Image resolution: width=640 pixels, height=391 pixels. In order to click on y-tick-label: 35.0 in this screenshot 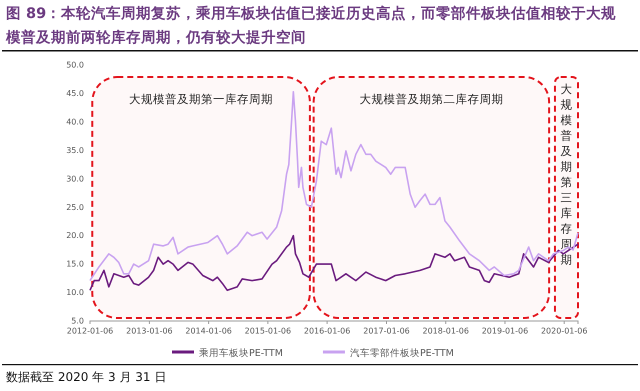, I will do `click(75, 150)`.